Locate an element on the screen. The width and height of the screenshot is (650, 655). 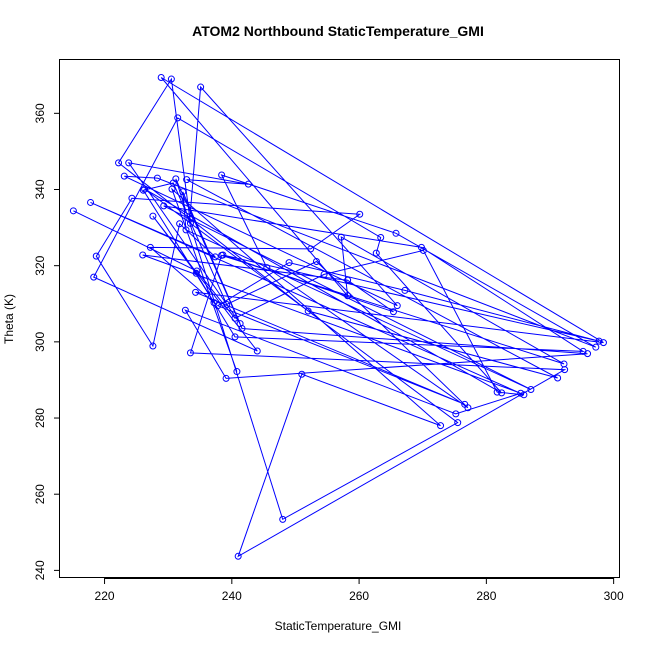
y-tick-label: 360 is located at coordinates (40, 113).